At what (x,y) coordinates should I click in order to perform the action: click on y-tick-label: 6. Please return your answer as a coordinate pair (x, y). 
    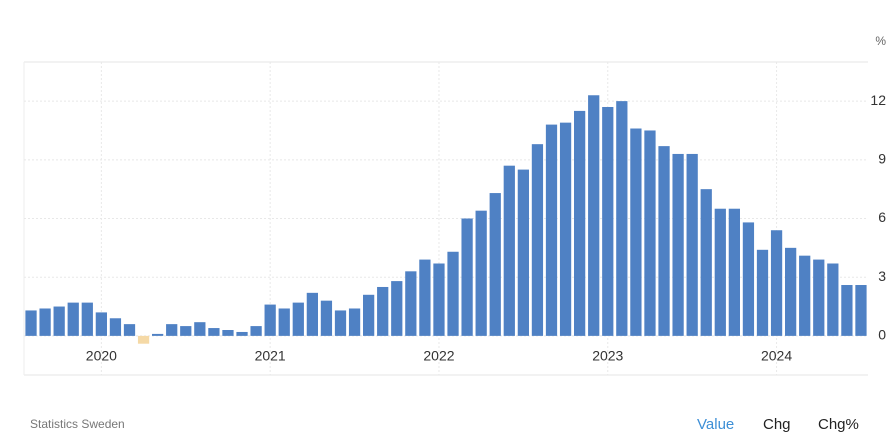
    Looking at the image, I should click on (882, 217).